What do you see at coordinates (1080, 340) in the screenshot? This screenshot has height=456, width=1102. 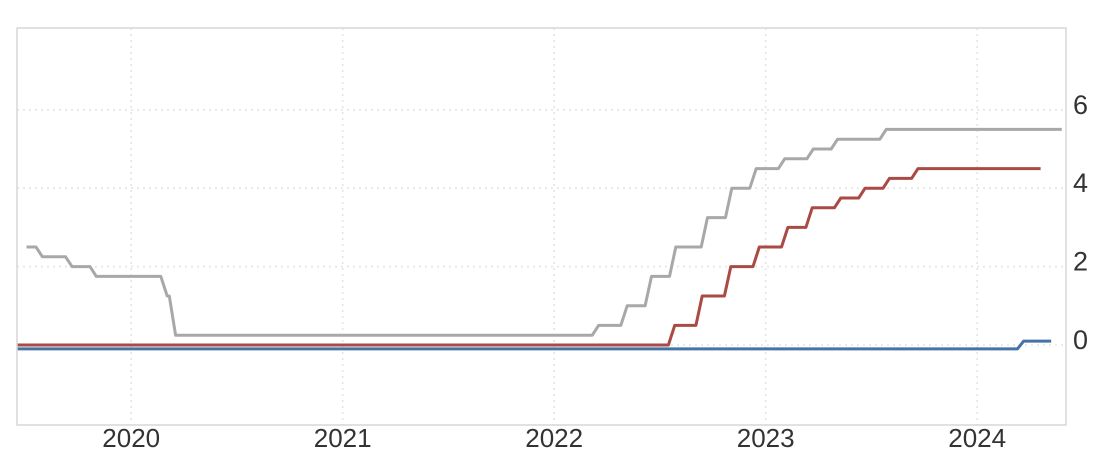 I see `y-axis-label: 0` at bounding box center [1080, 340].